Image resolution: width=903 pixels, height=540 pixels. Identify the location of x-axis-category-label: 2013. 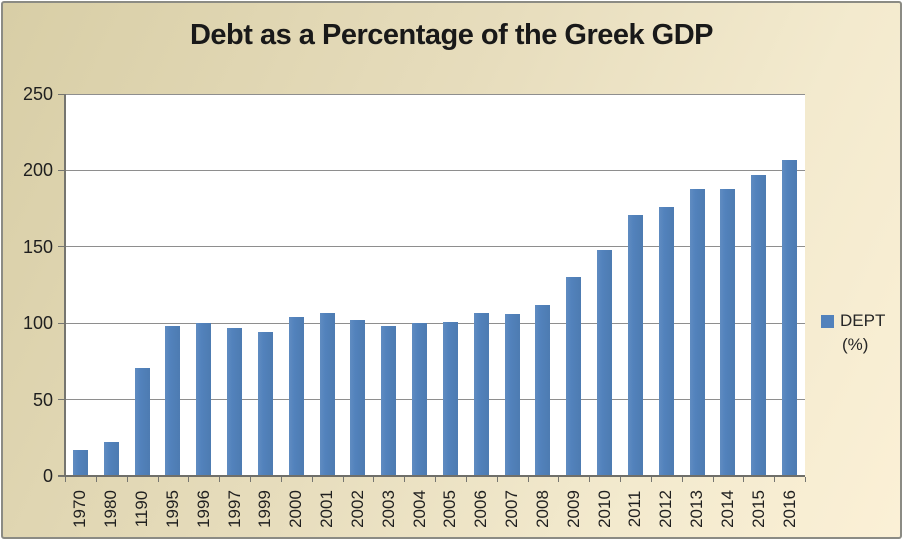
(697, 509).